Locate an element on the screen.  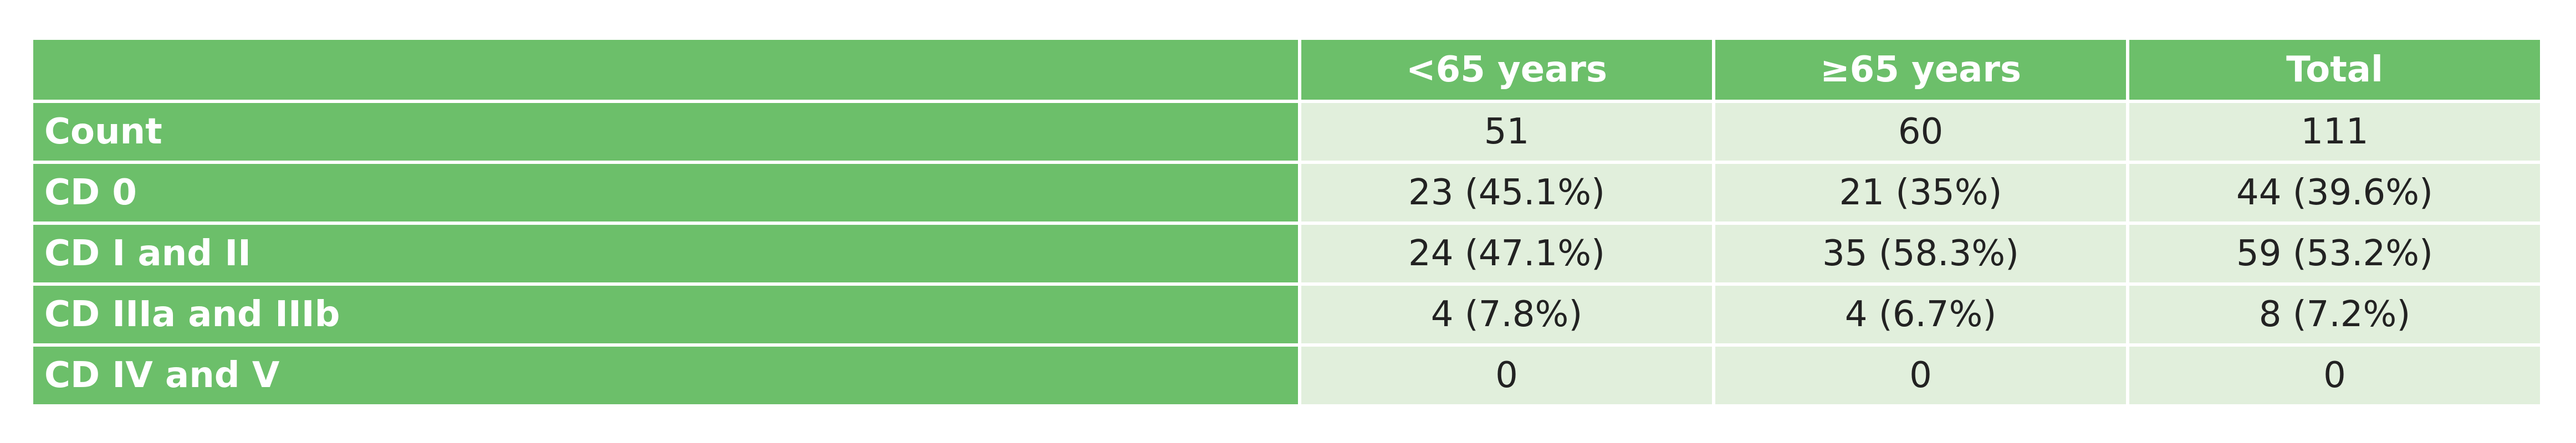
table-cell: 51 is located at coordinates (1506, 132).